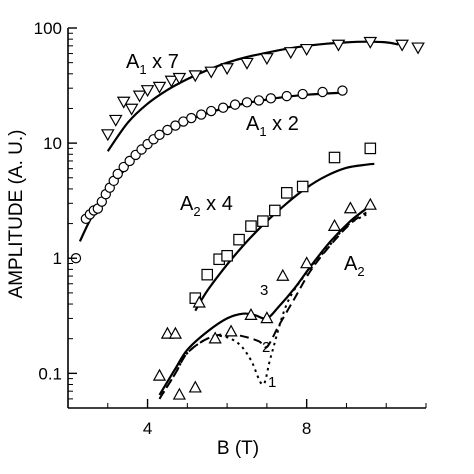 This screenshot has width=474, height=474. What do you see at coordinates (16, 214) in the screenshot?
I see `y-axis-label: AMPLITUDE (A. U.)` at bounding box center [16, 214].